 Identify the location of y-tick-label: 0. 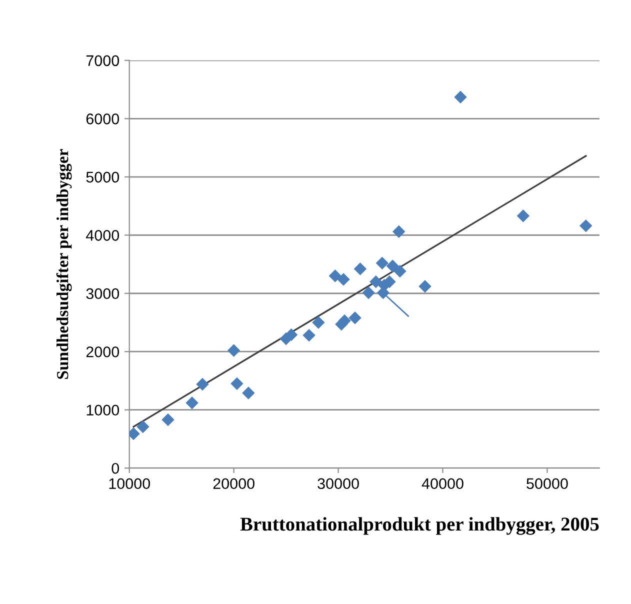
(116, 468).